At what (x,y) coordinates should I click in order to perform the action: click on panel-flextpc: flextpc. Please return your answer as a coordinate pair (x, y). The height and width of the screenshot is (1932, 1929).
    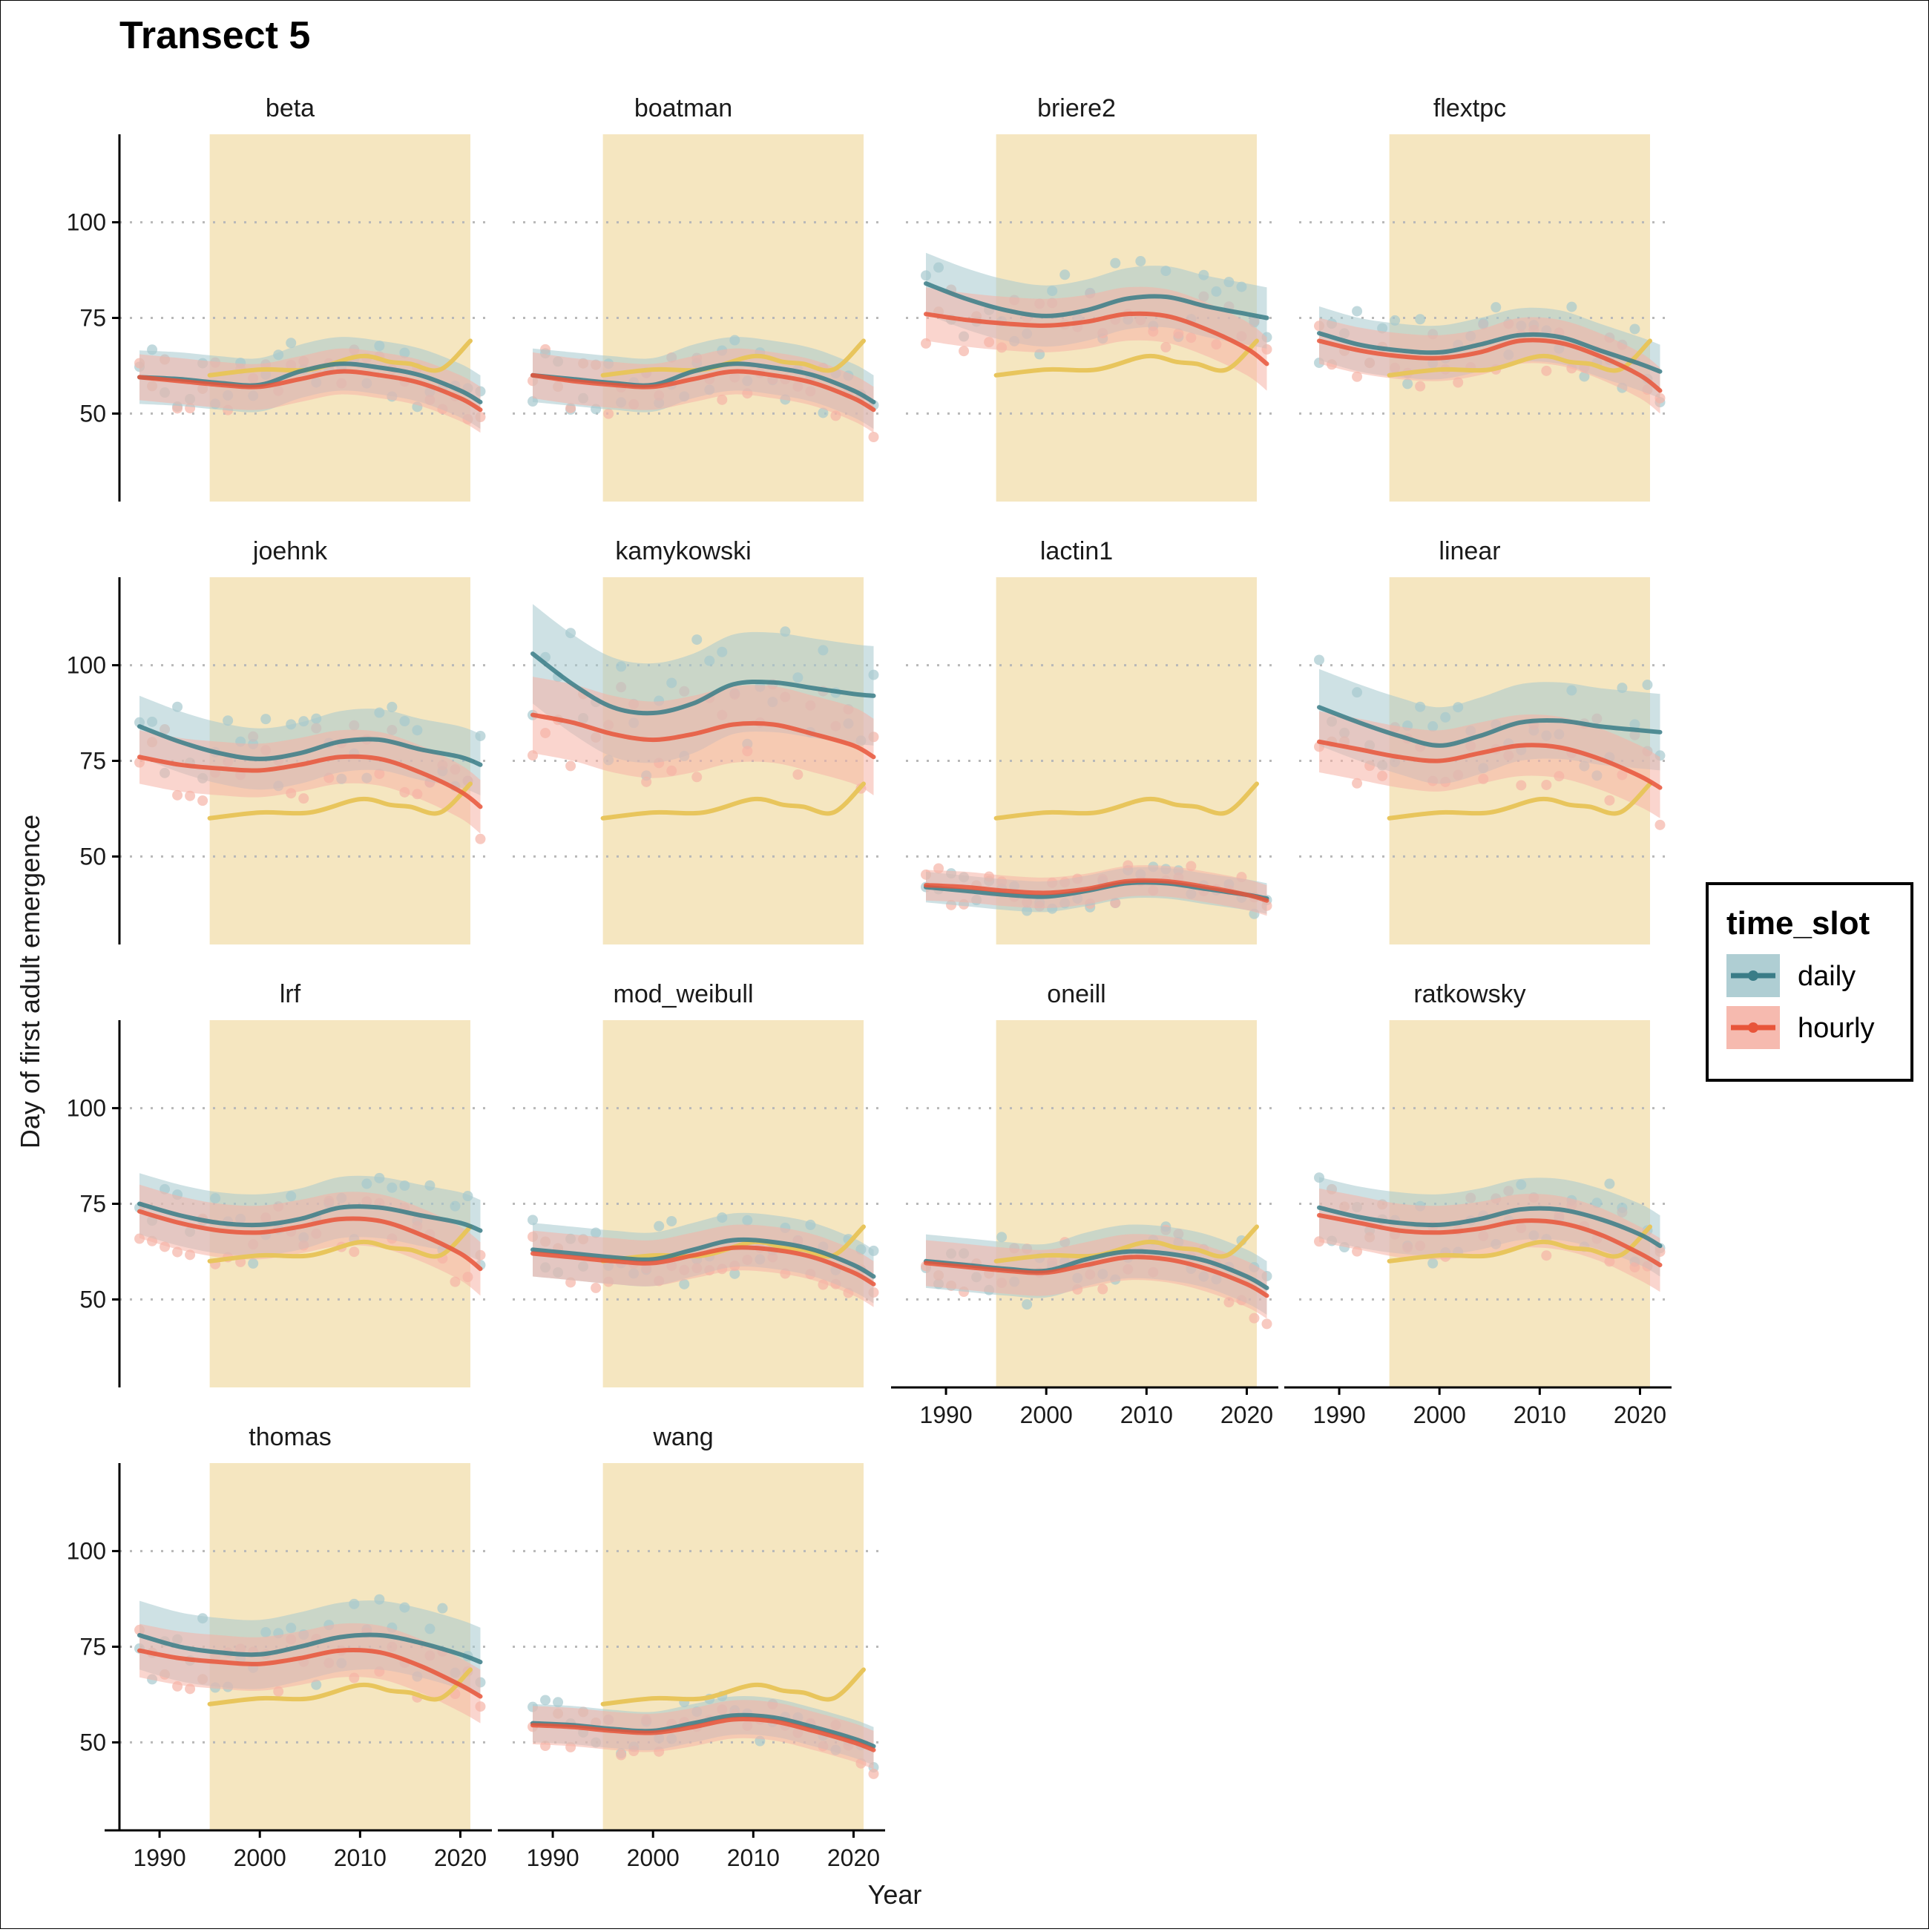
    Looking at the image, I should click on (1484, 298).